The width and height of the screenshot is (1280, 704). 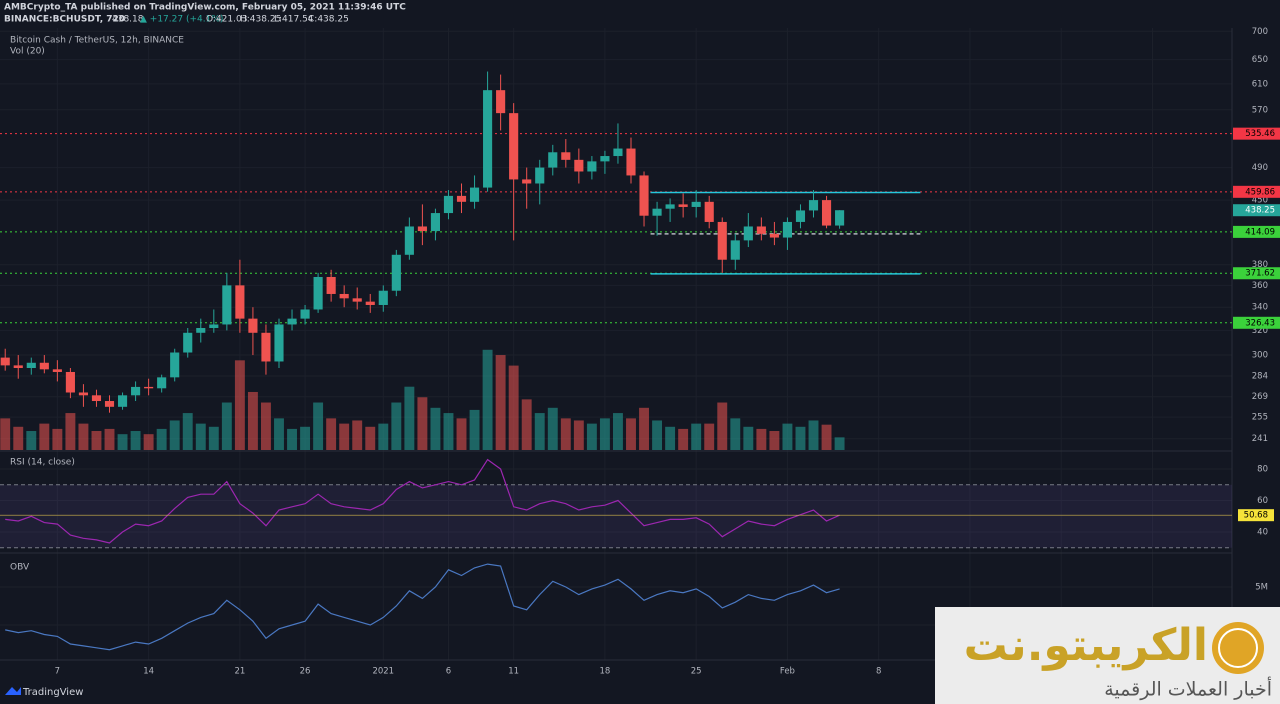 What do you see at coordinates (148, 672) in the screenshot?
I see `x-tick-label: 14` at bounding box center [148, 672].